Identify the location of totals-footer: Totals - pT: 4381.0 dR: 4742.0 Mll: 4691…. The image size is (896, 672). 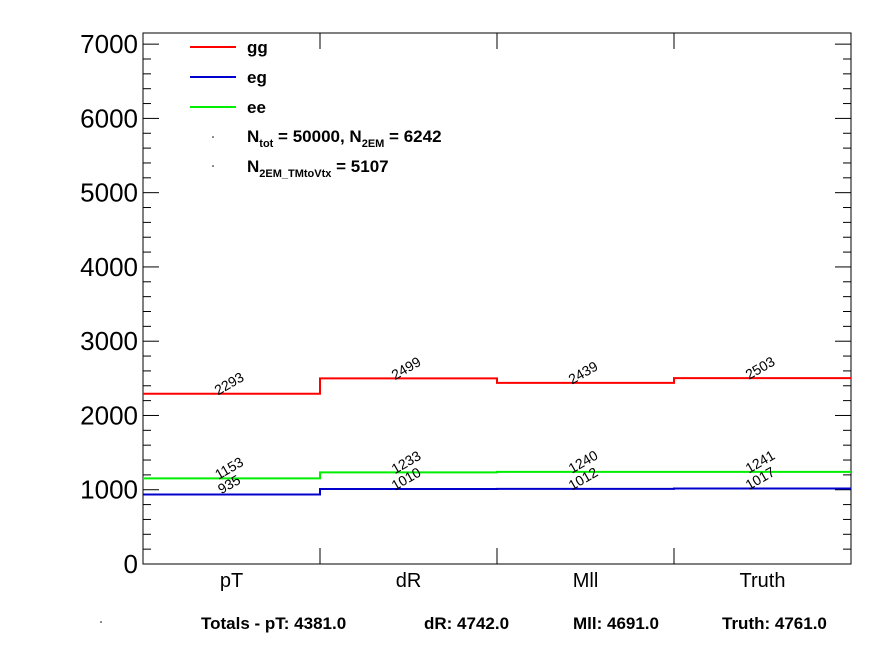
(463, 623).